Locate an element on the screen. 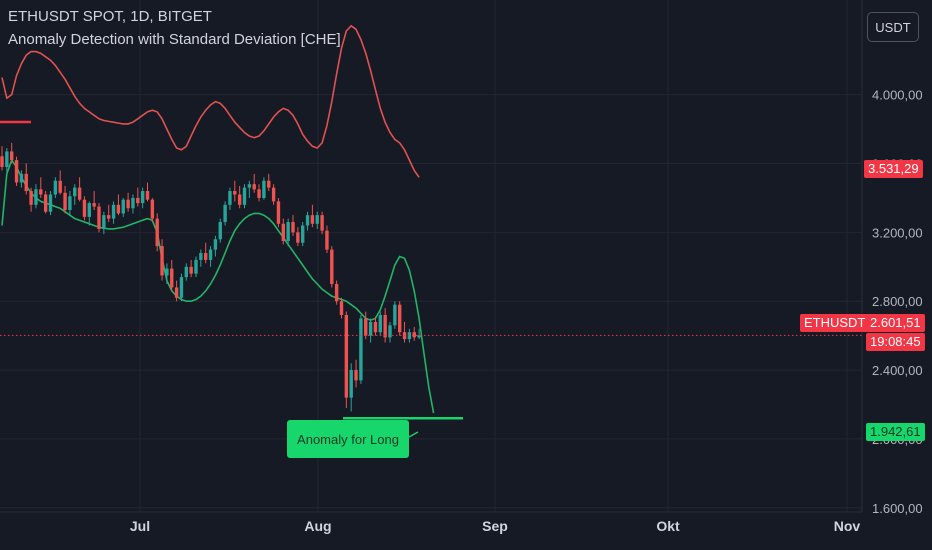 This screenshot has width=932, height=550. y-tick-label: 1.600,00 is located at coordinates (897, 508).